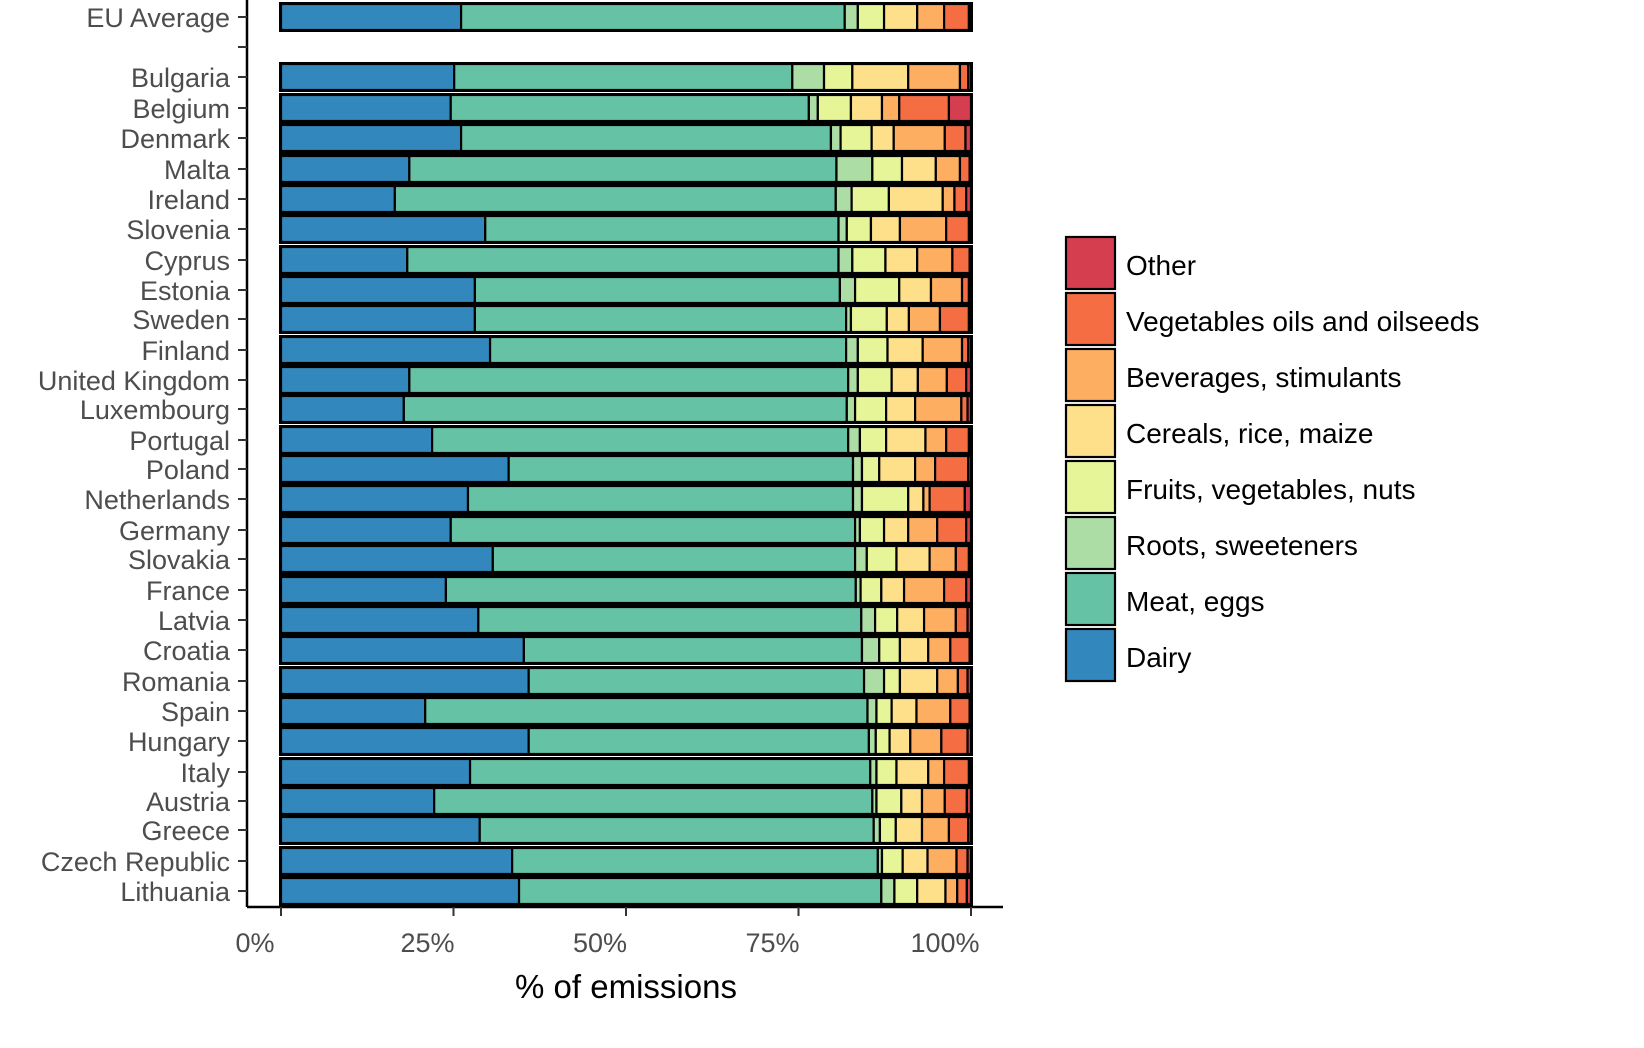 Image resolution: width=1644 pixels, height=1048 pixels. Describe the element at coordinates (958, 440) in the screenshot. I see `bar-segment-portugal-vegetables-oils-and-oilseeds` at that location.